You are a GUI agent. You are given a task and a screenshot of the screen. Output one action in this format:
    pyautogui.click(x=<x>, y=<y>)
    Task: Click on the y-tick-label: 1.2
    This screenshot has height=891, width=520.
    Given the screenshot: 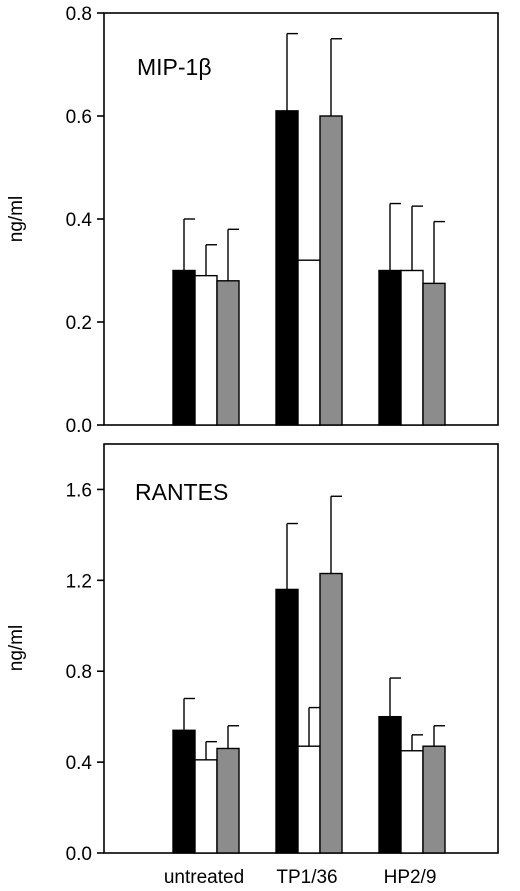 What is the action you would take?
    pyautogui.click(x=79, y=581)
    